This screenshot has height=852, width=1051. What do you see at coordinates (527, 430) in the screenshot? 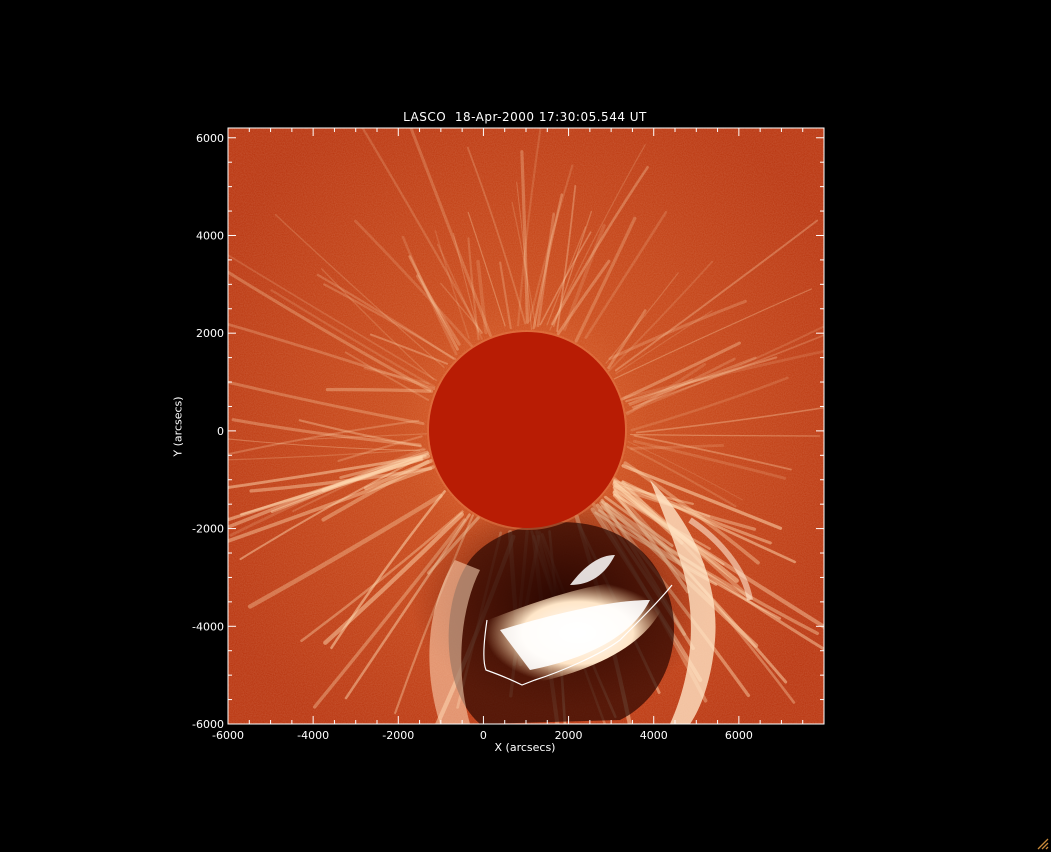
I see `occulting-disk` at bounding box center [527, 430].